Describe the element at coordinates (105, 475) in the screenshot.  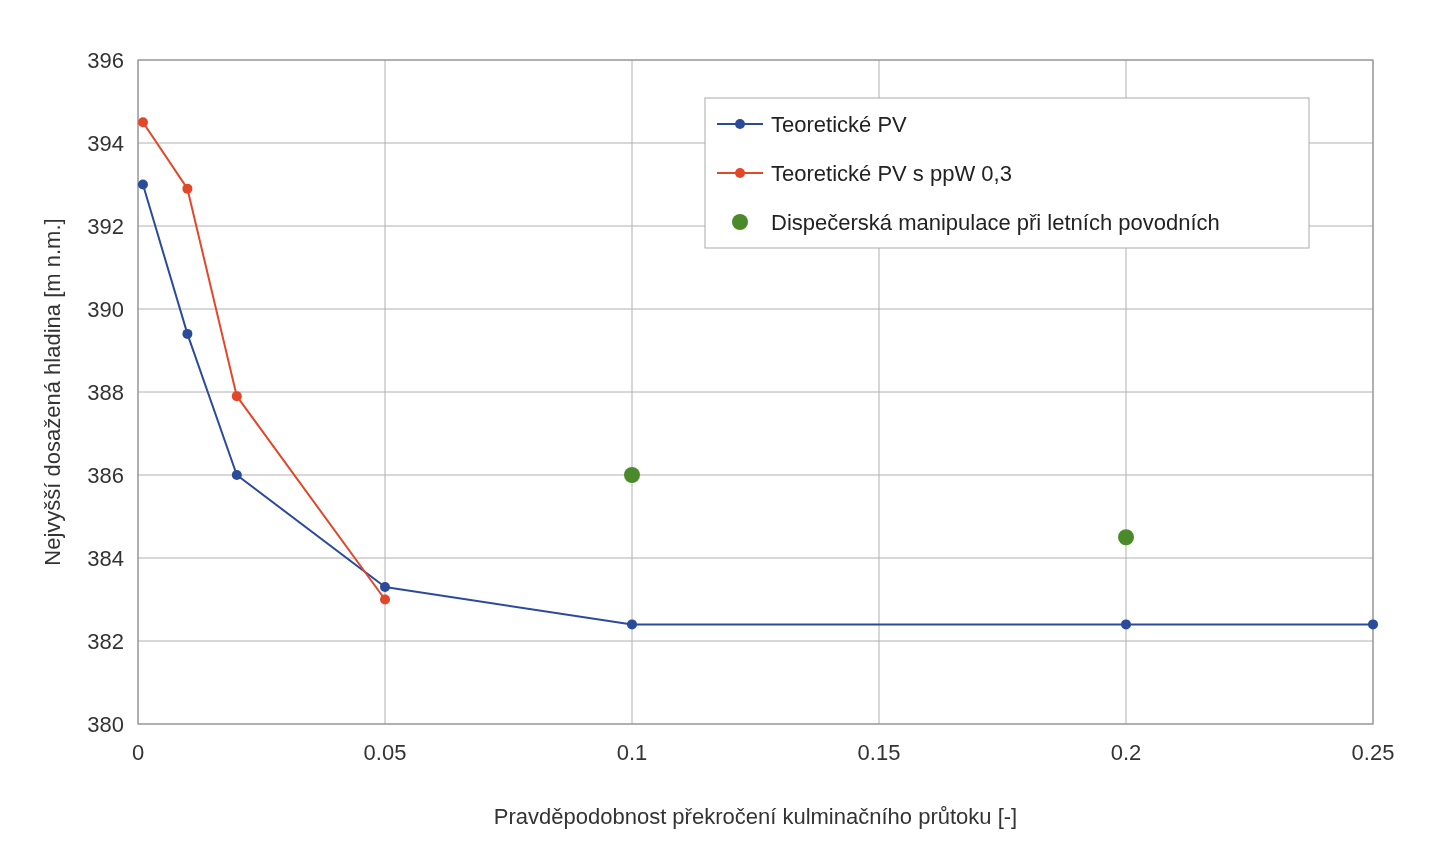
I see `y-tick-label: 386` at that location.